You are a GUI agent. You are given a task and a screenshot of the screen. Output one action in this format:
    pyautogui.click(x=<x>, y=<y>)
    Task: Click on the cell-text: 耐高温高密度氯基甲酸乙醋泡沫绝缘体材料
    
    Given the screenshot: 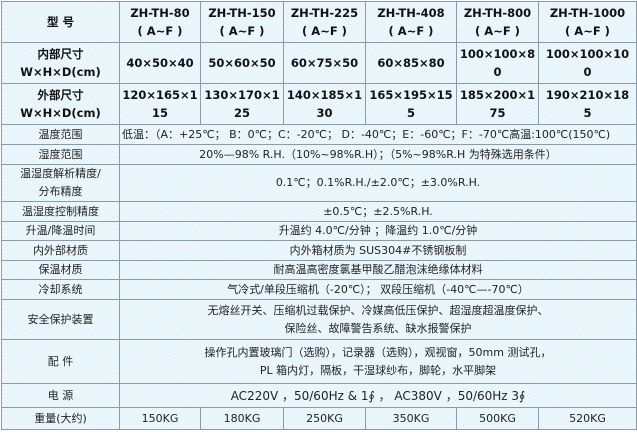 What is the action you would take?
    pyautogui.click(x=378, y=269)
    